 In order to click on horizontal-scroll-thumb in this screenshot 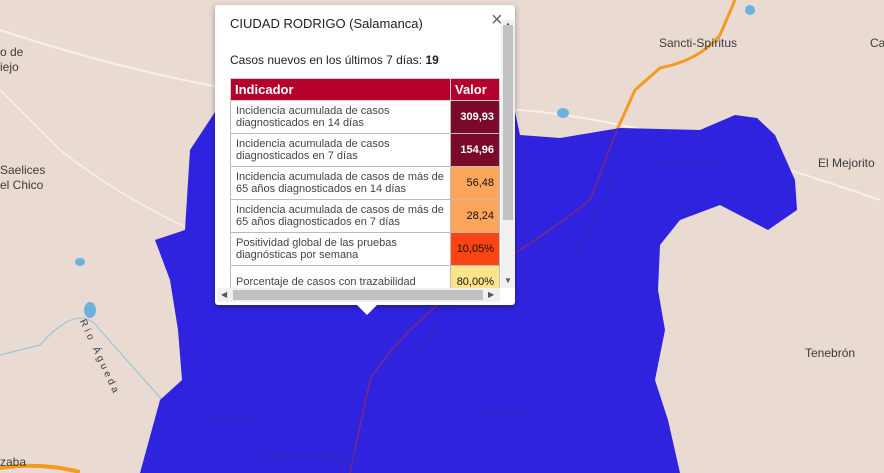, I will do `click(358, 295)`.